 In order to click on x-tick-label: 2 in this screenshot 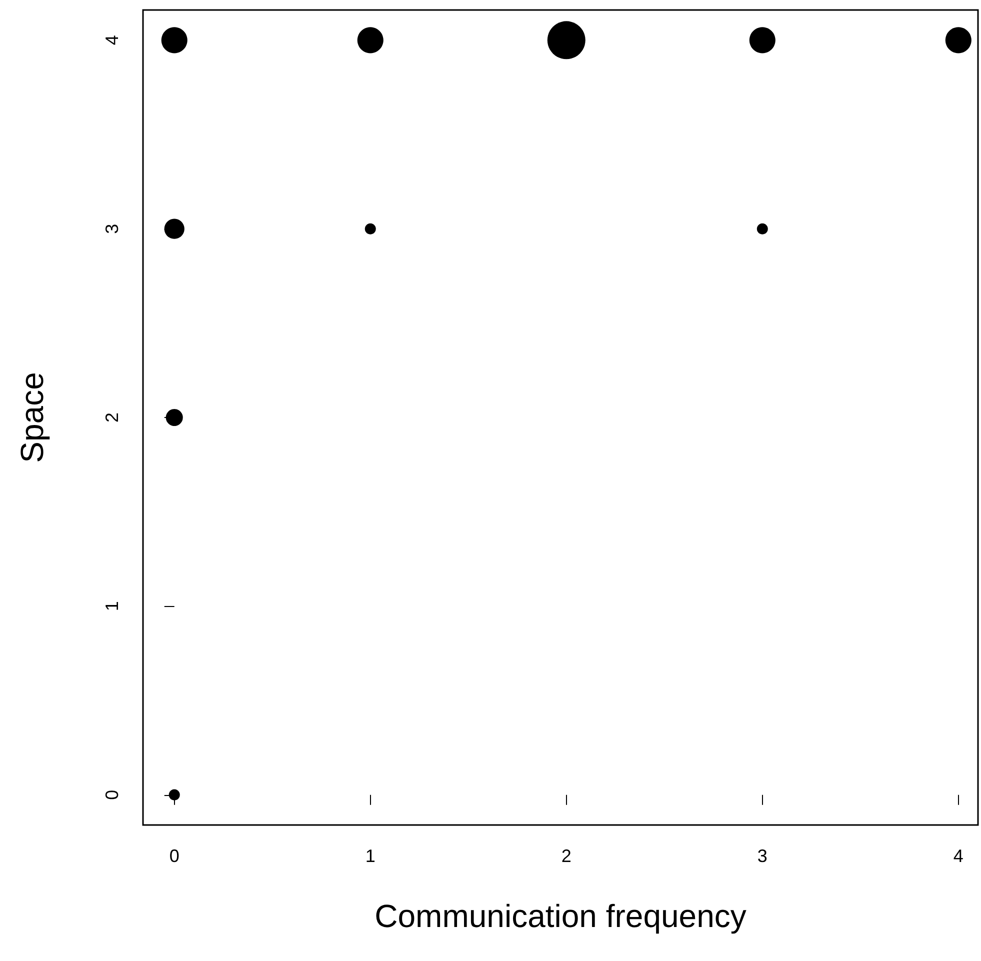, I will do `click(566, 856)`.